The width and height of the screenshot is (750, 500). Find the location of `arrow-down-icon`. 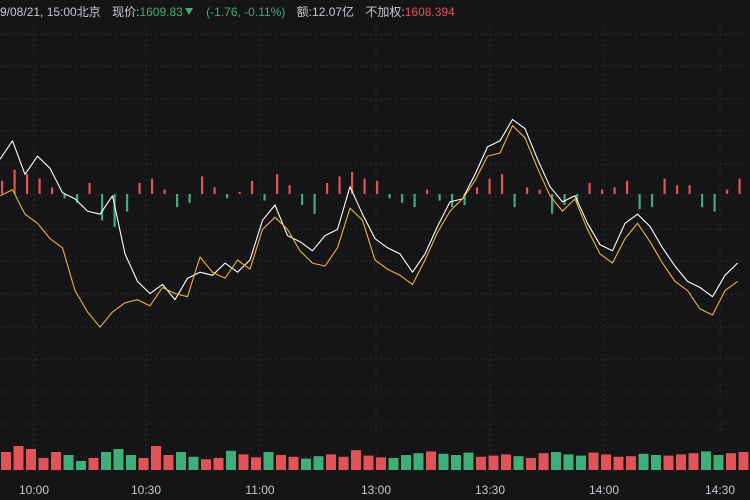

arrow-down-icon is located at coordinates (188, 12).